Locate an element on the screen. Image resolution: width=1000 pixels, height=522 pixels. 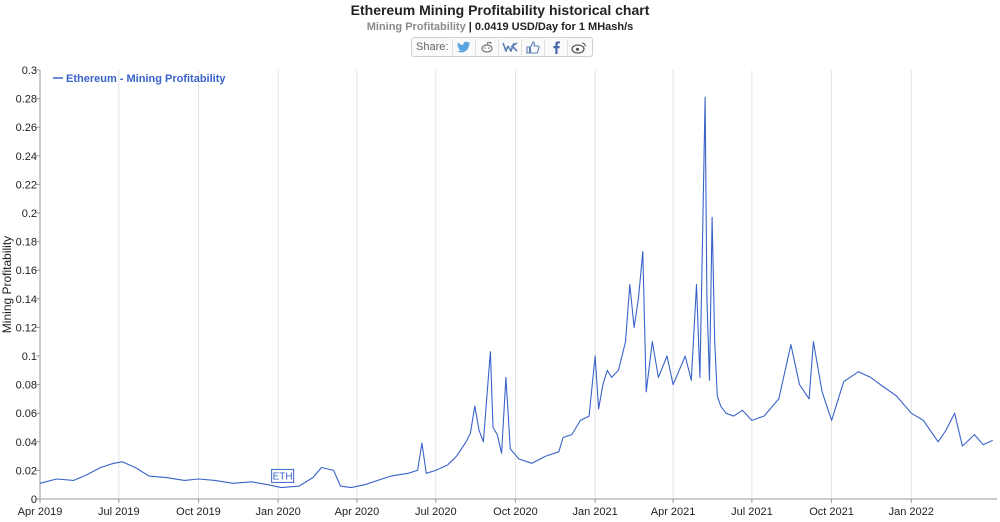
twitter-icon is located at coordinates (463, 47).